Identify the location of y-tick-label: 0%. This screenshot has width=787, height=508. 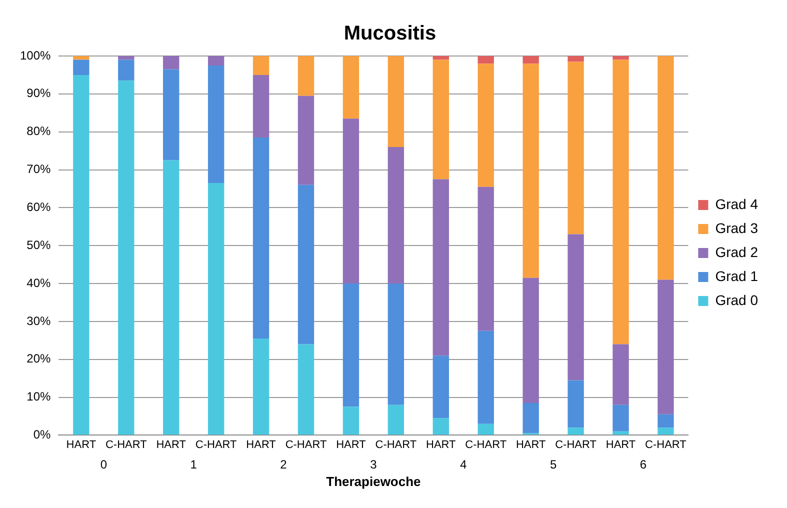
(42, 435).